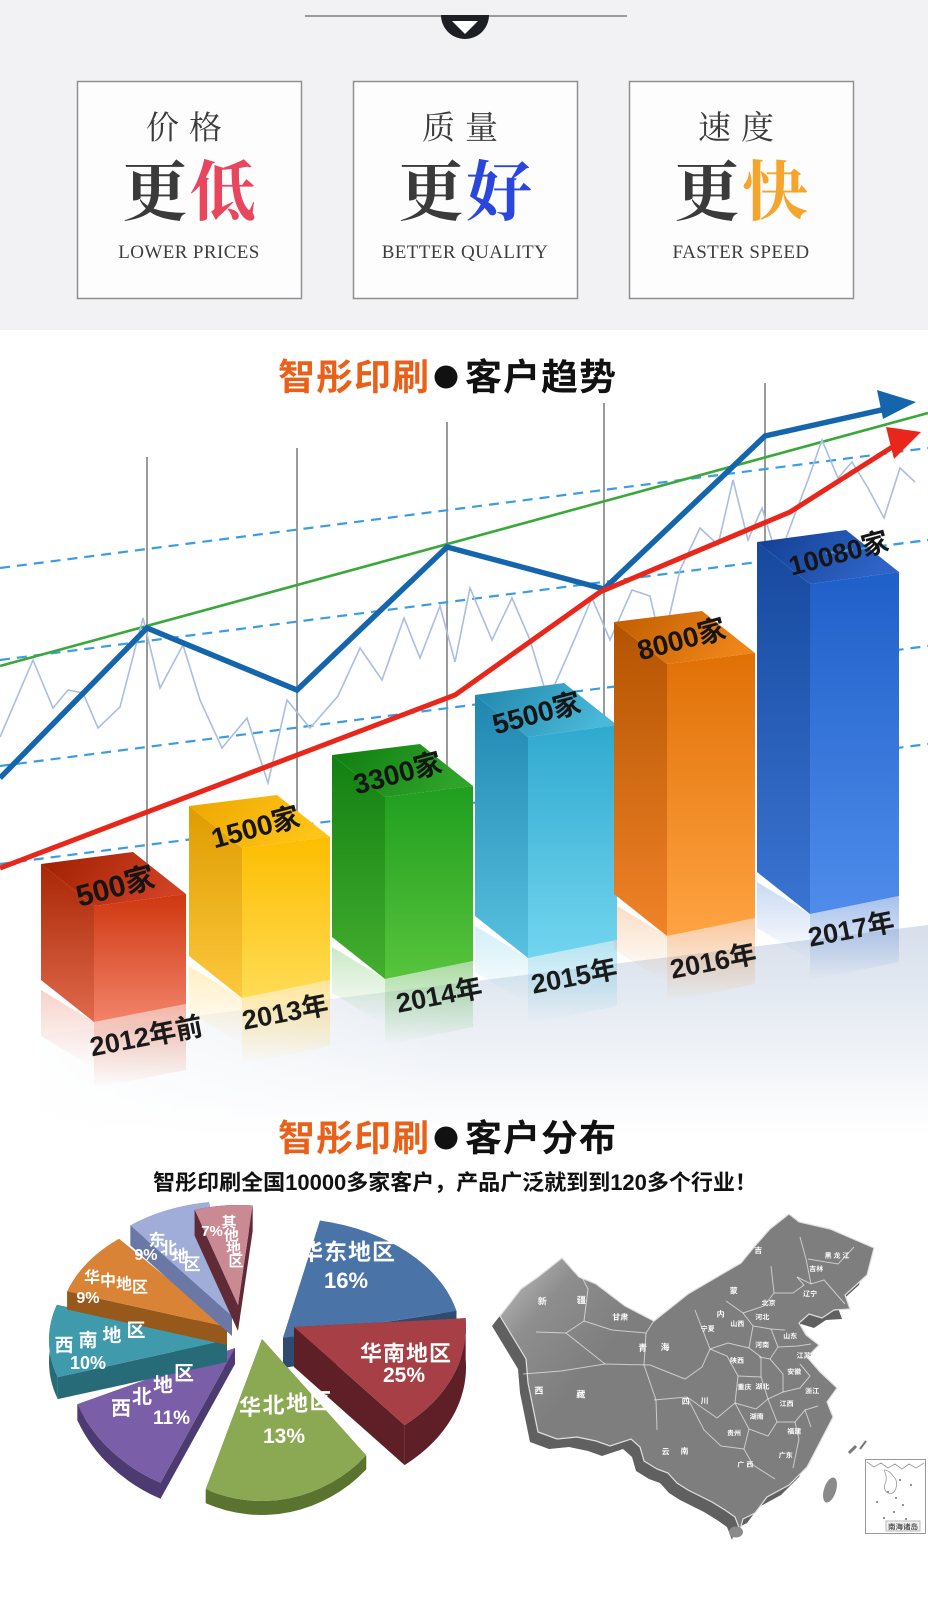 This screenshot has height=1615, width=928. I want to click on svg-text: 10000, so click(315, 1182).